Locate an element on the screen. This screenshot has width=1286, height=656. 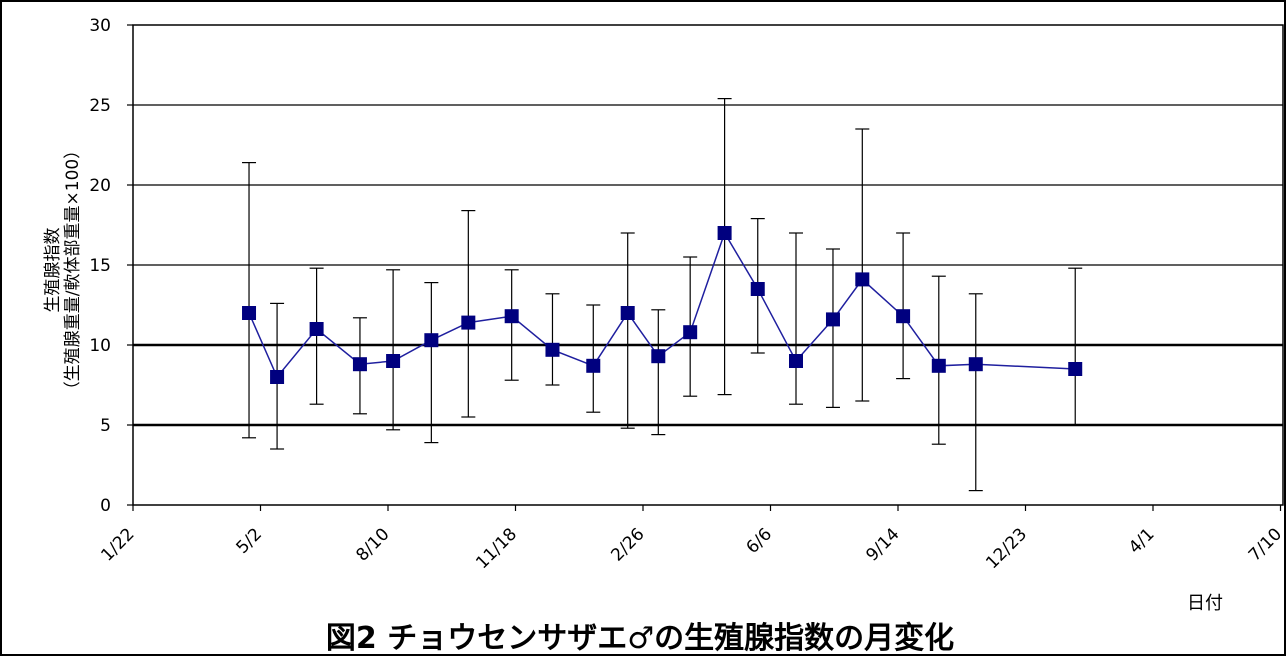
y-tick-label: 5 is located at coordinates (105, 426).